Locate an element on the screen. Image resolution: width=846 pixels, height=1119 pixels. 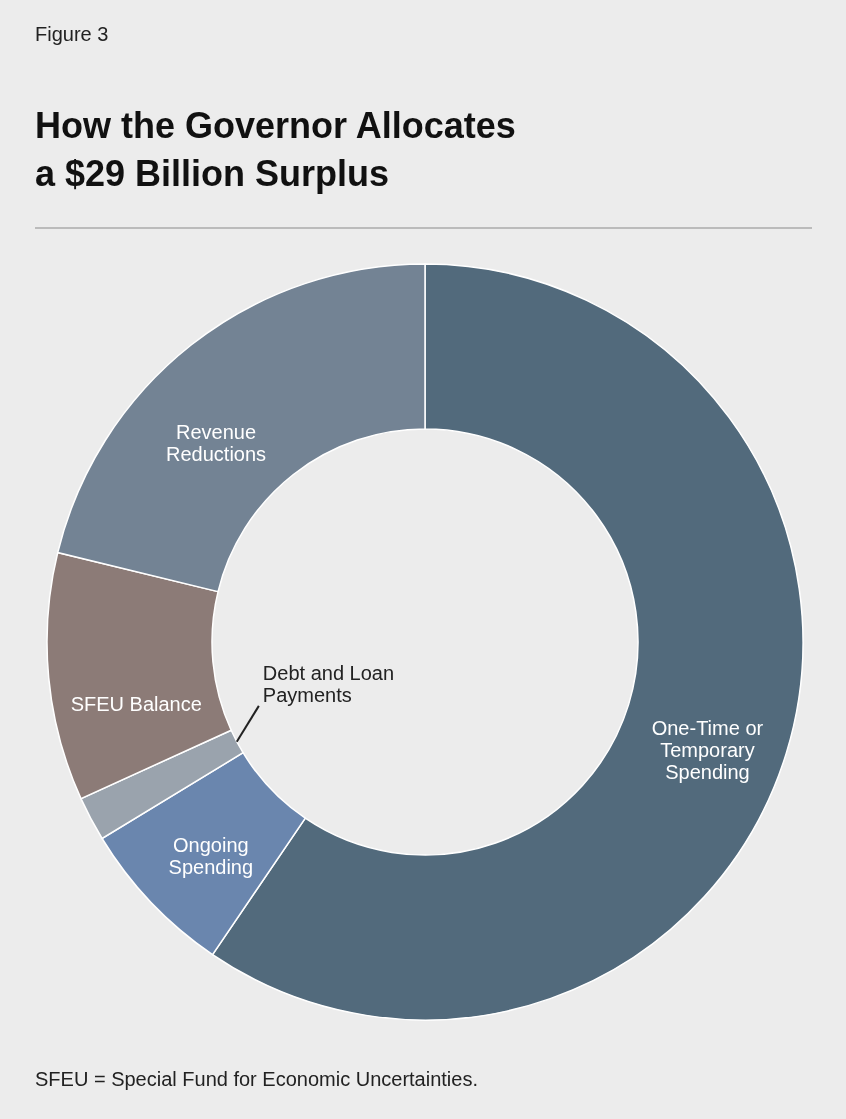
caption: Figure 3 is located at coordinates (72, 34).